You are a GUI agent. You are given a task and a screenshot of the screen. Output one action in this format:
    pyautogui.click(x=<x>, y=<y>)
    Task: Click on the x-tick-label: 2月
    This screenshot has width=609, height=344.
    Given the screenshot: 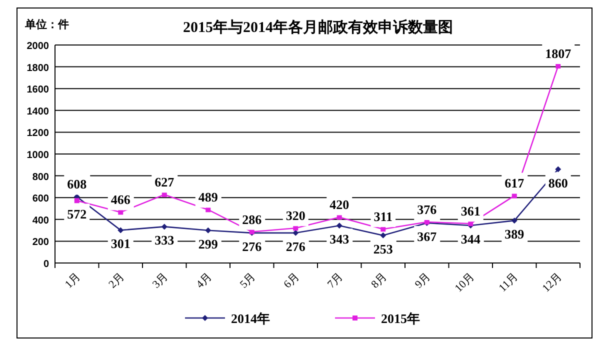 What is the action you would take?
    pyautogui.click(x=116, y=280)
    